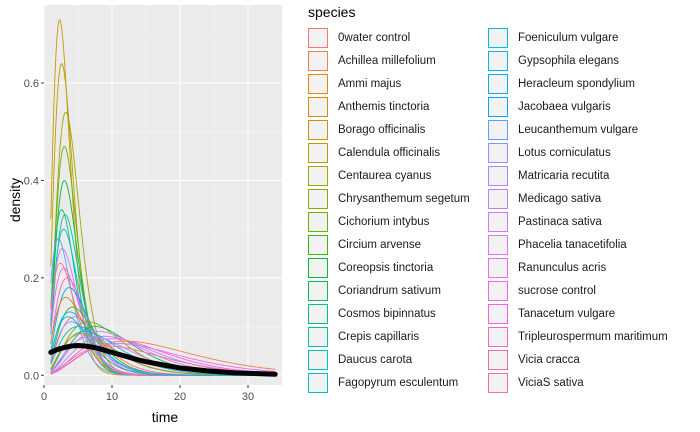  Describe the element at coordinates (572, 244) in the screenshot. I see `legend-label: Phacelia tanacetifolia` at that location.